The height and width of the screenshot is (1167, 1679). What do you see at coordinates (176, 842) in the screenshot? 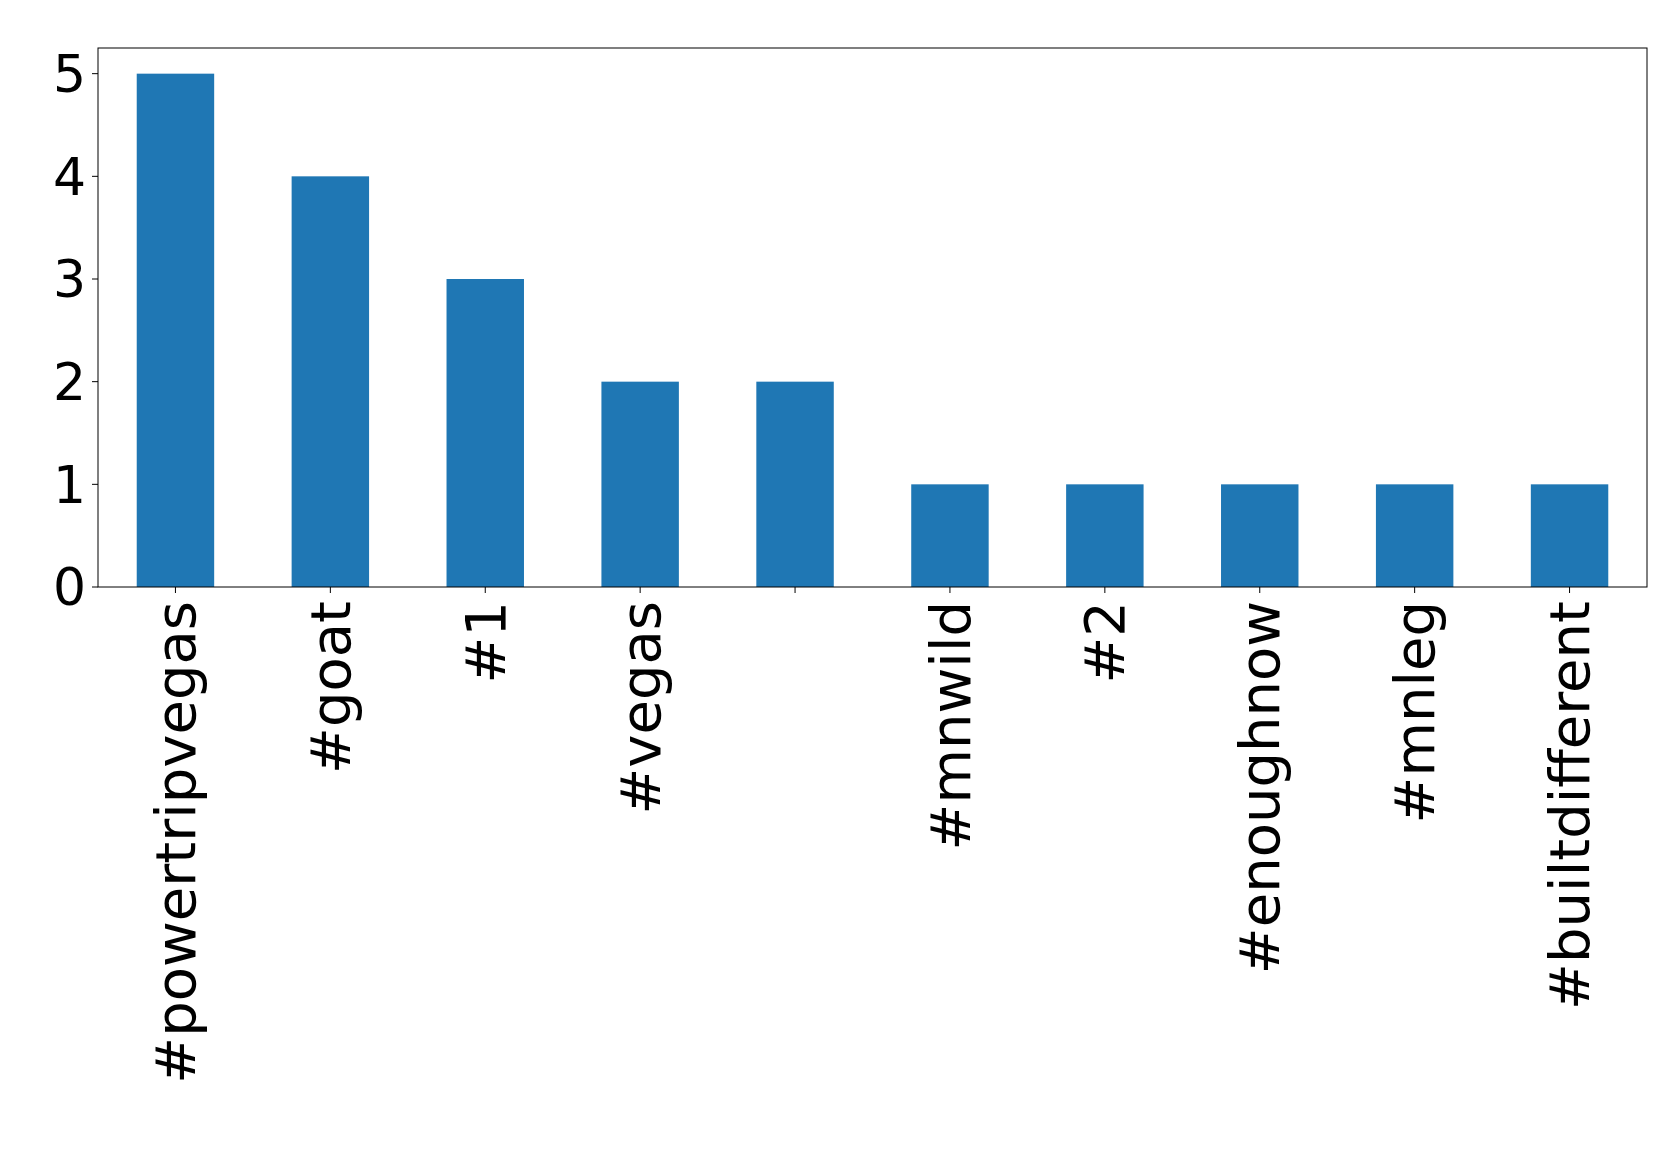
I see `x-tick-label: #powertripvegas` at bounding box center [176, 842].